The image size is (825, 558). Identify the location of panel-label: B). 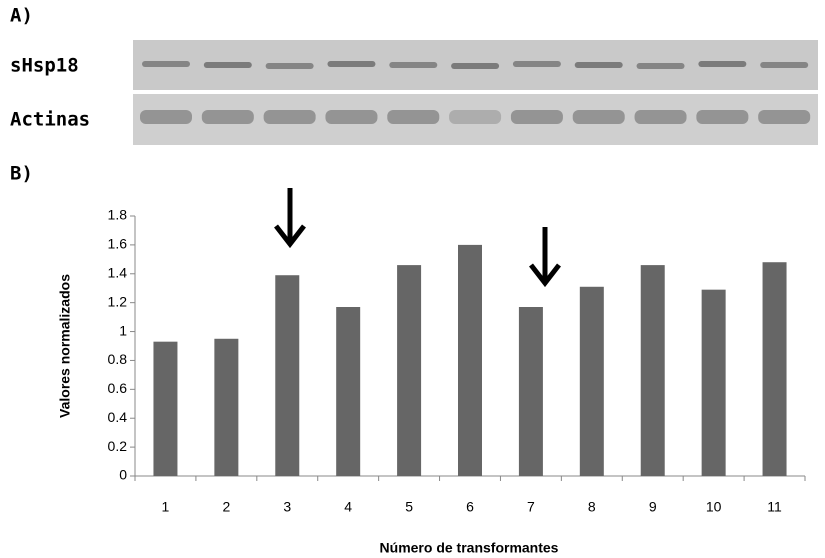
(21, 174).